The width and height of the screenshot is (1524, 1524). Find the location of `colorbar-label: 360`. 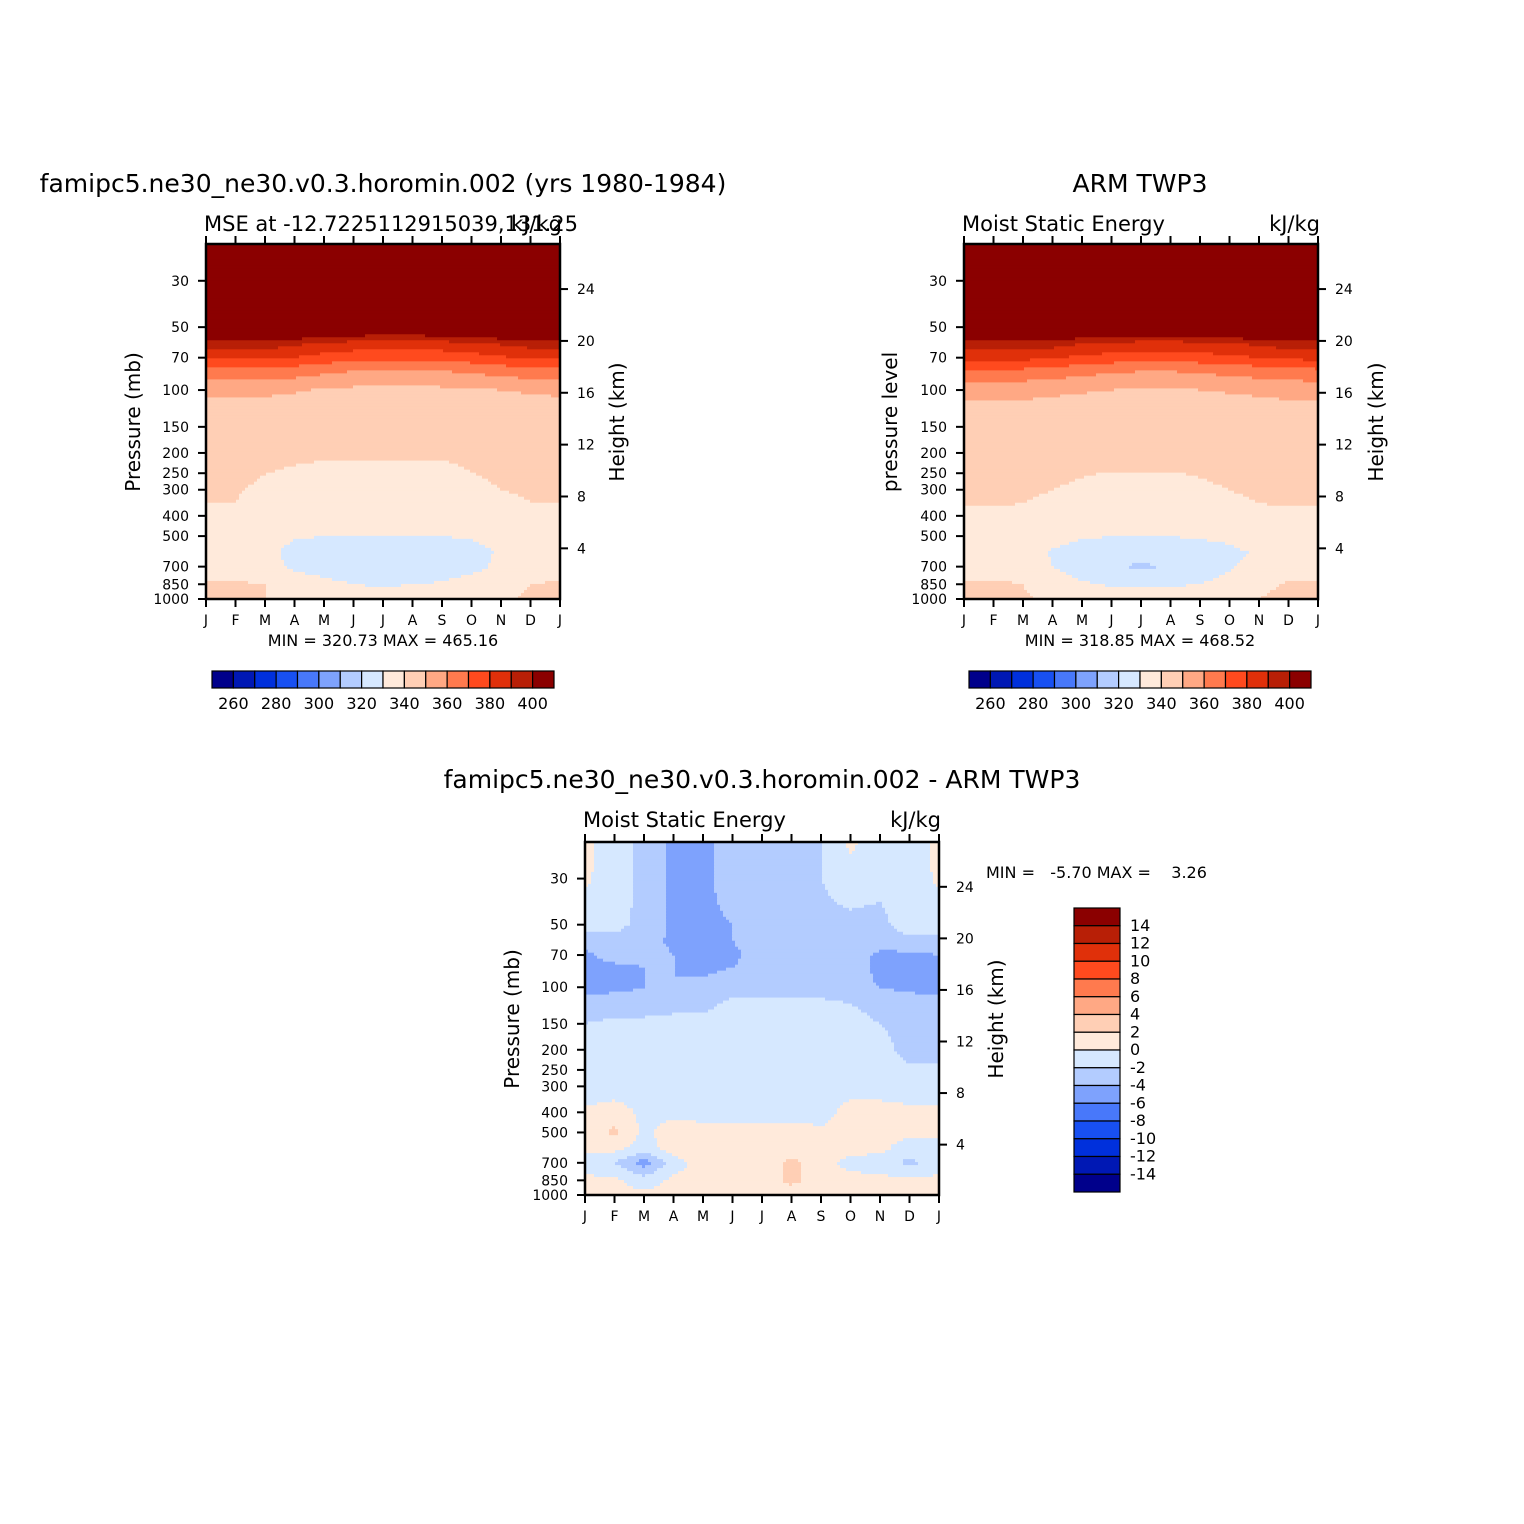

colorbar-label: 360 is located at coordinates (447, 703).